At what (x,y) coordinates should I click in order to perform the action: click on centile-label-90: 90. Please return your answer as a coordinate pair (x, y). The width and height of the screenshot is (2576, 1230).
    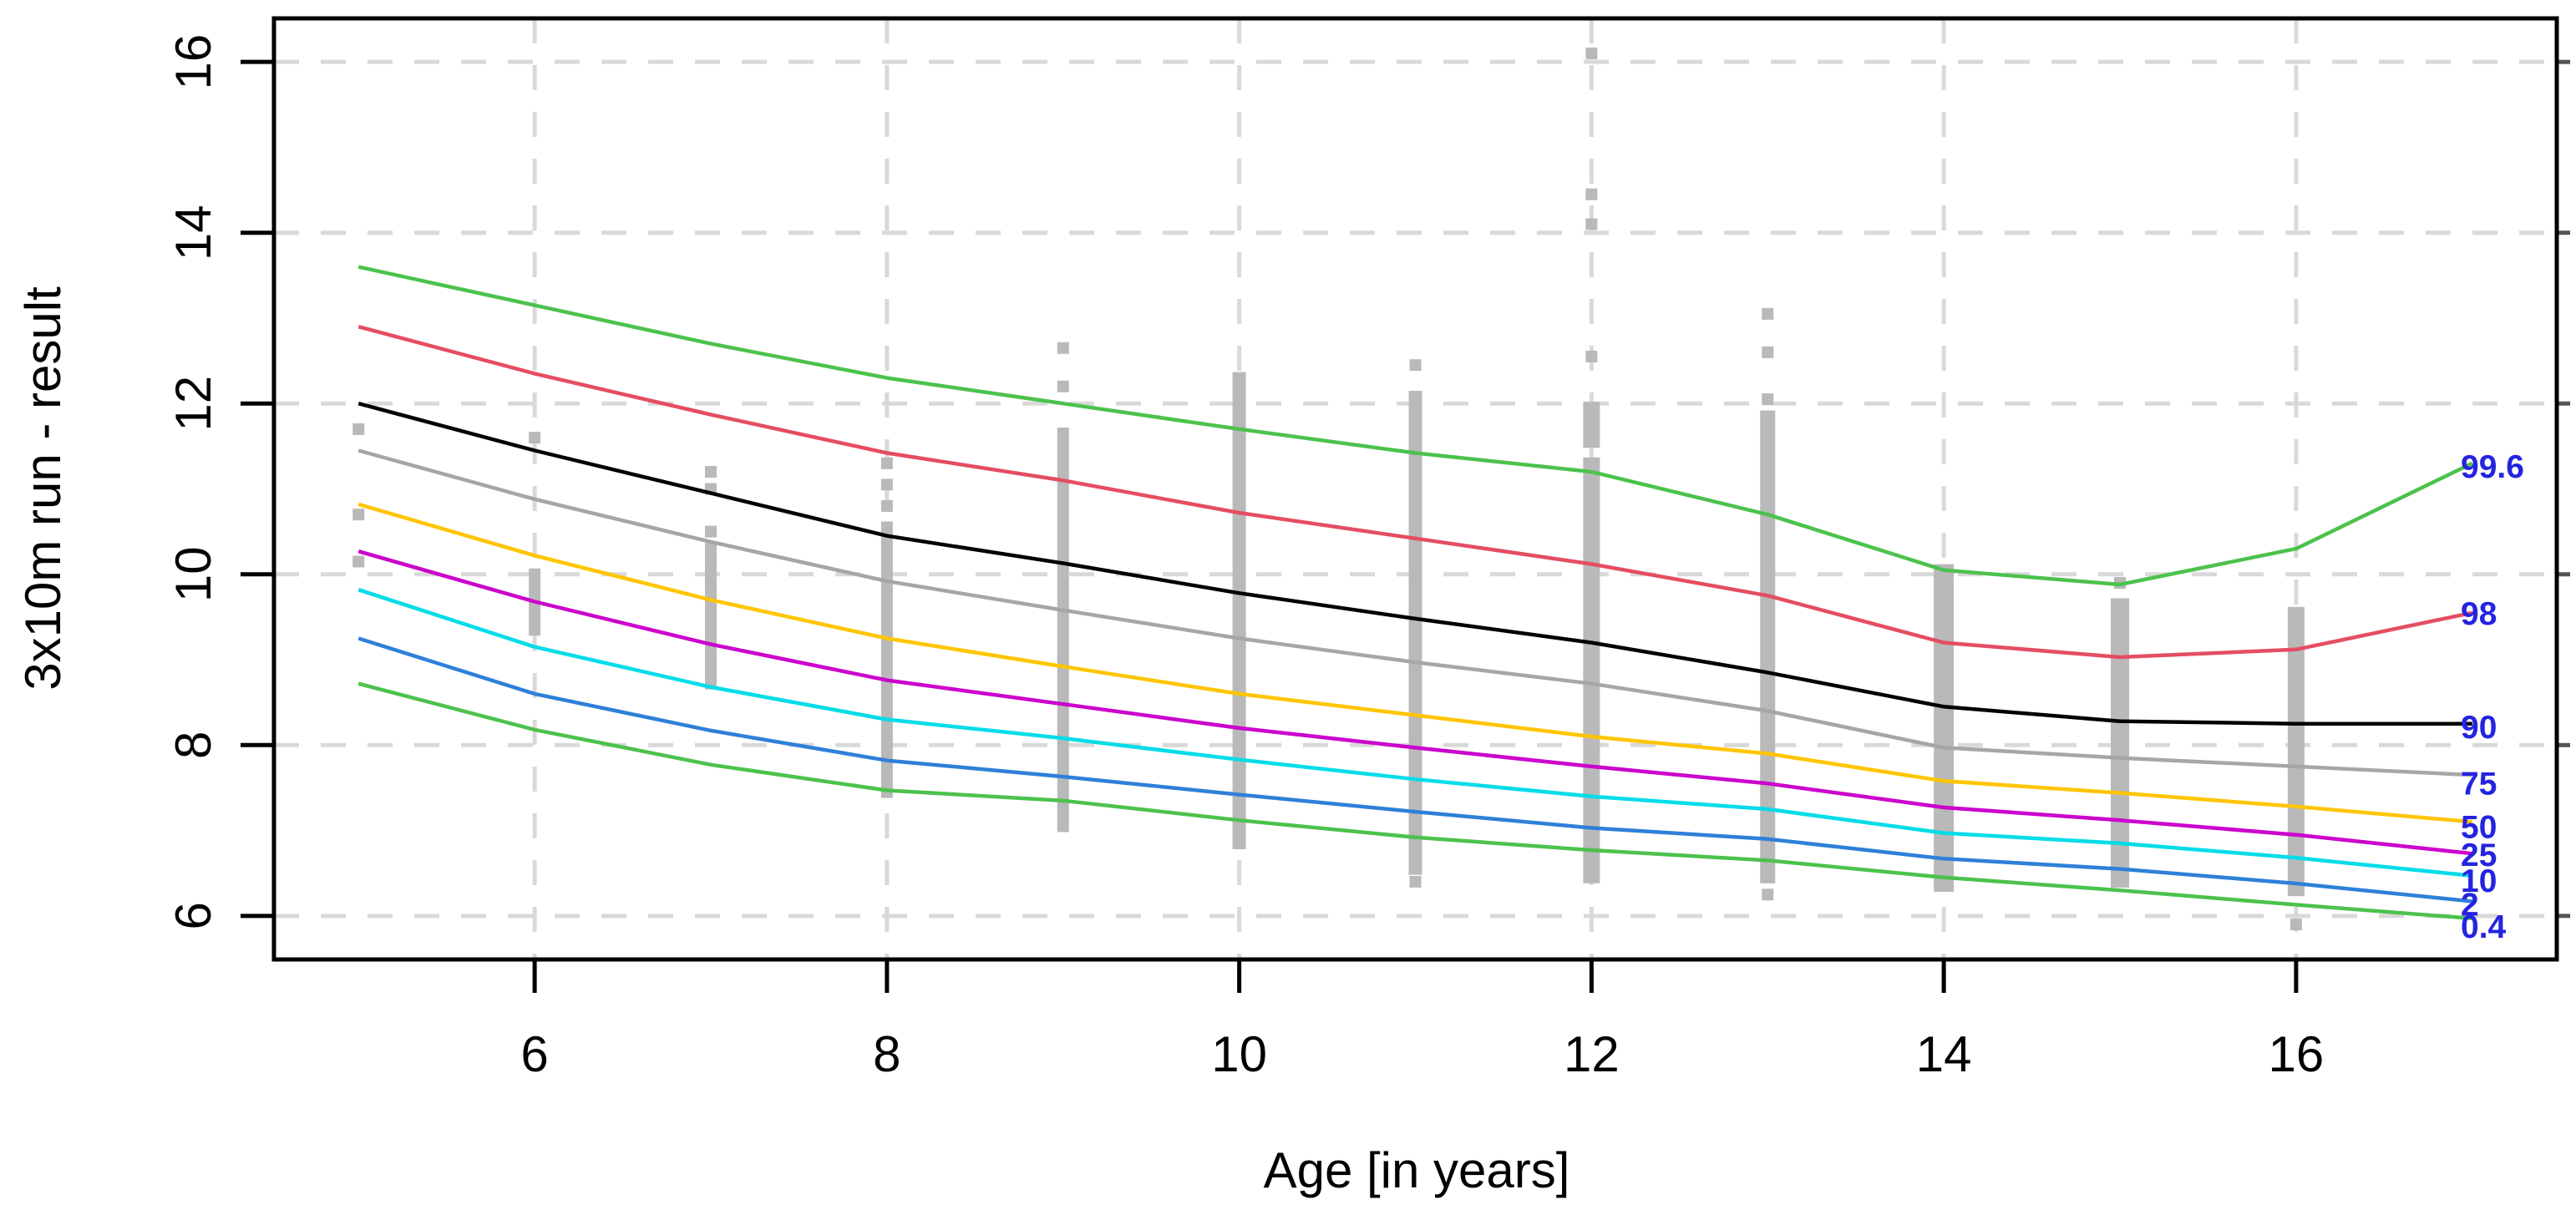
    Looking at the image, I should click on (2479, 728).